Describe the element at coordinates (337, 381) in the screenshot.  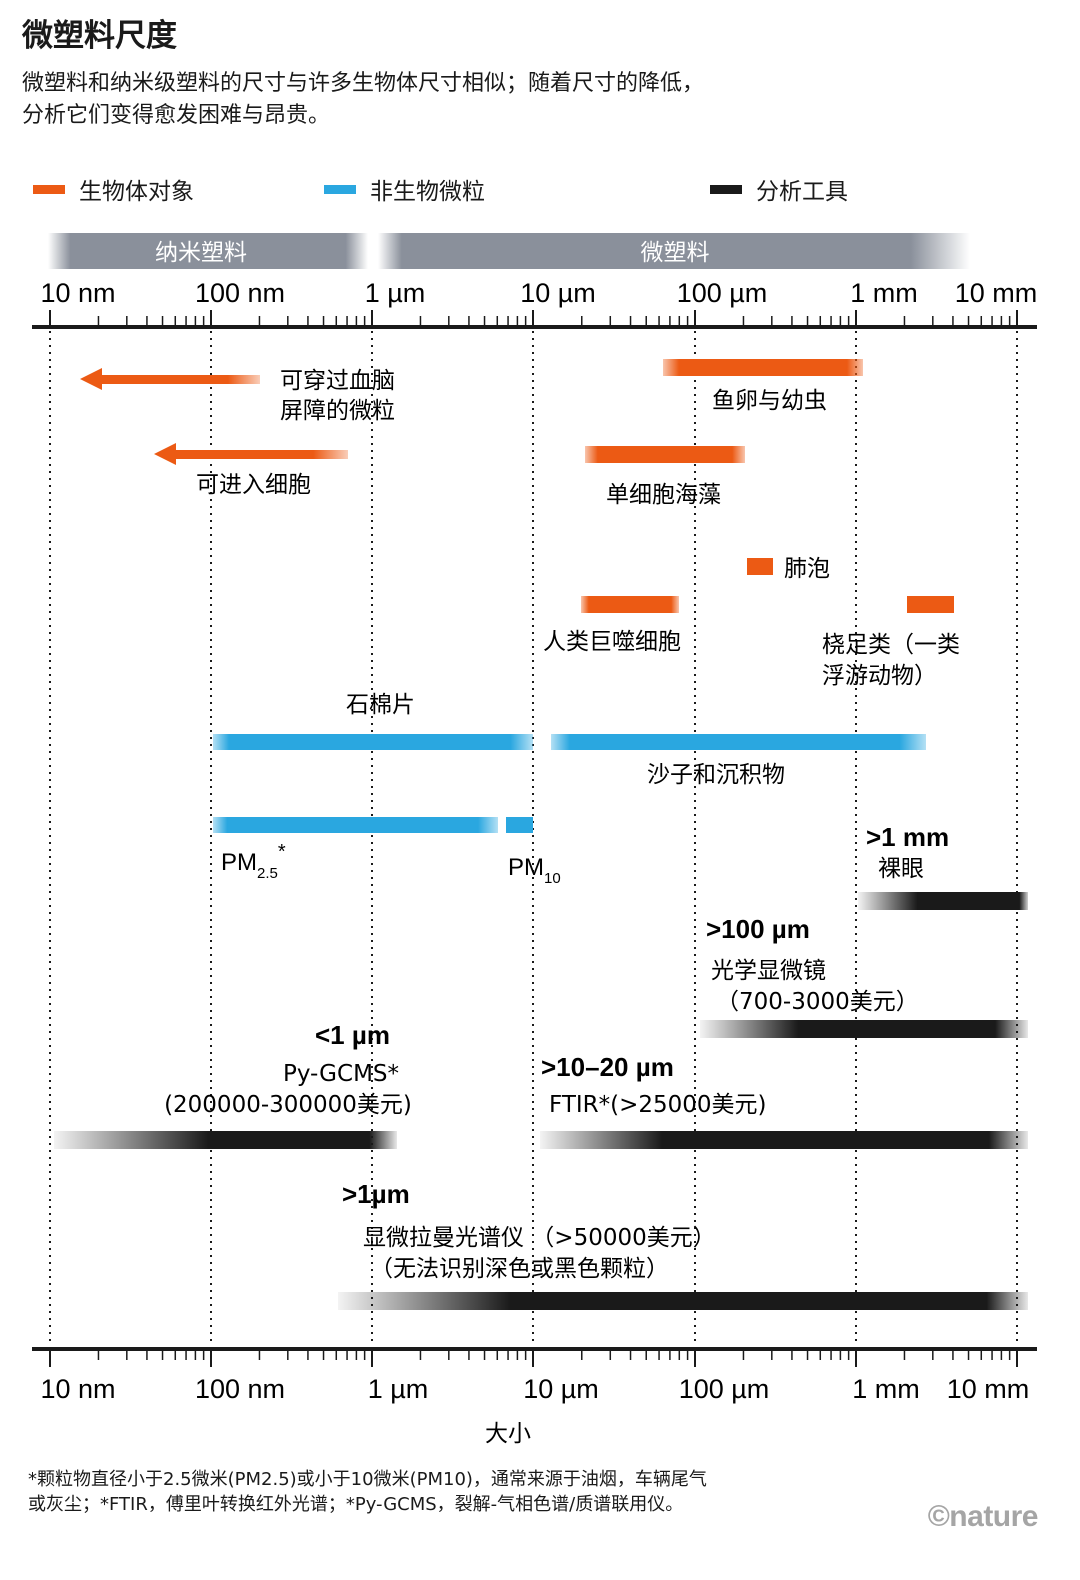
I see `bbb-label-line1: 可穿过血脑` at that location.